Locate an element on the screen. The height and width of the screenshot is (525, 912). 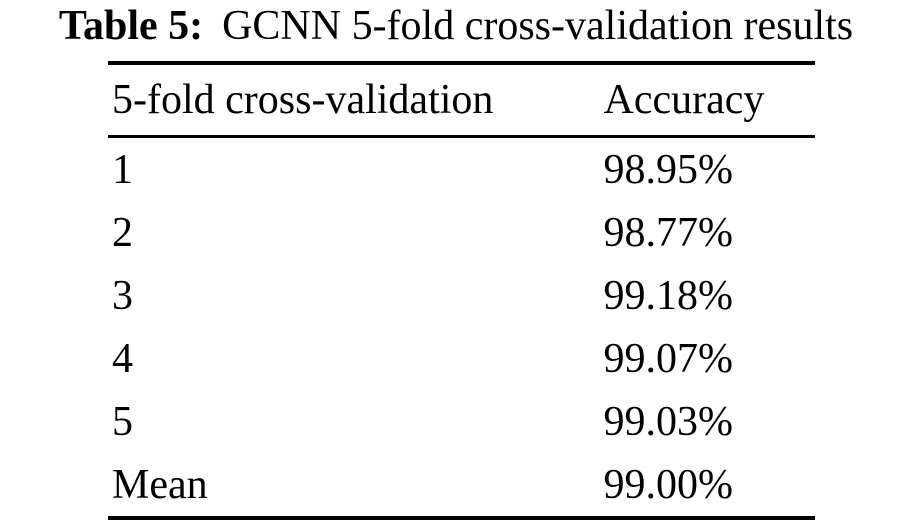
table-row: 1 98.95% is located at coordinates (461, 169).